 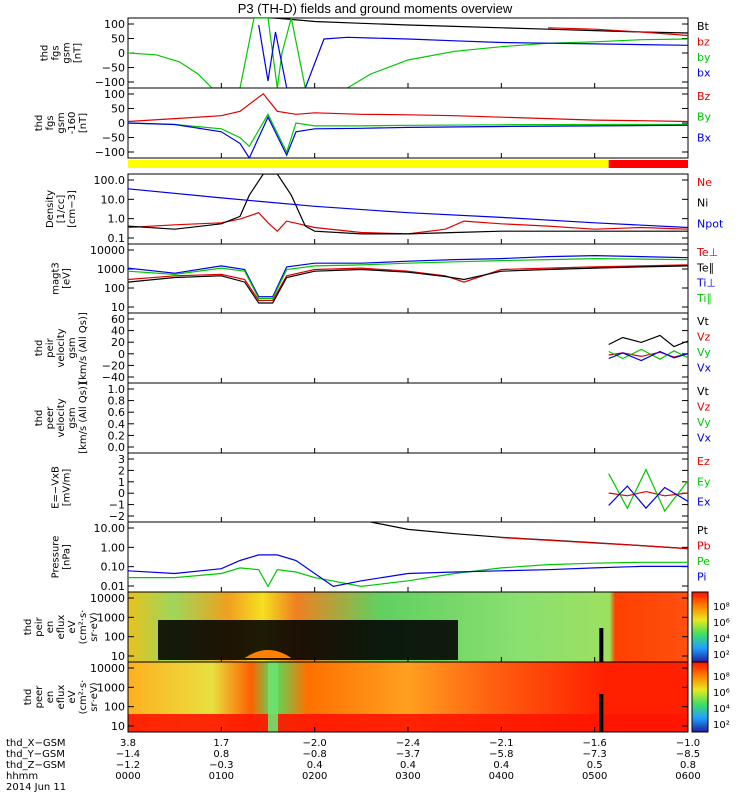 I want to click on data-gap-marker, so click(x=601, y=713).